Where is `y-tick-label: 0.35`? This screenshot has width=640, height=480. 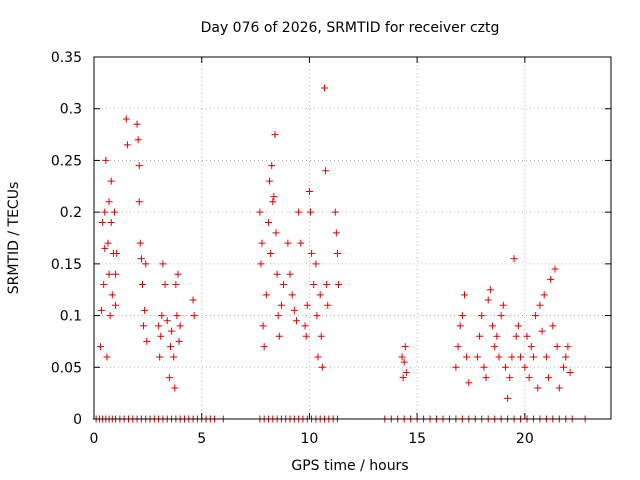
y-tick-label: 0.35 is located at coordinates (66, 58).